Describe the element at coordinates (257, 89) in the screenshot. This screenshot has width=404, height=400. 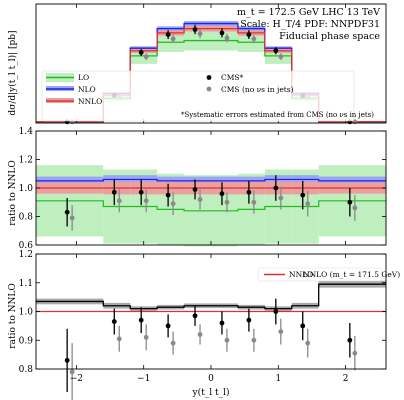
I see `legend-cms-nonu-label: CMS (no νs in jets)` at that location.